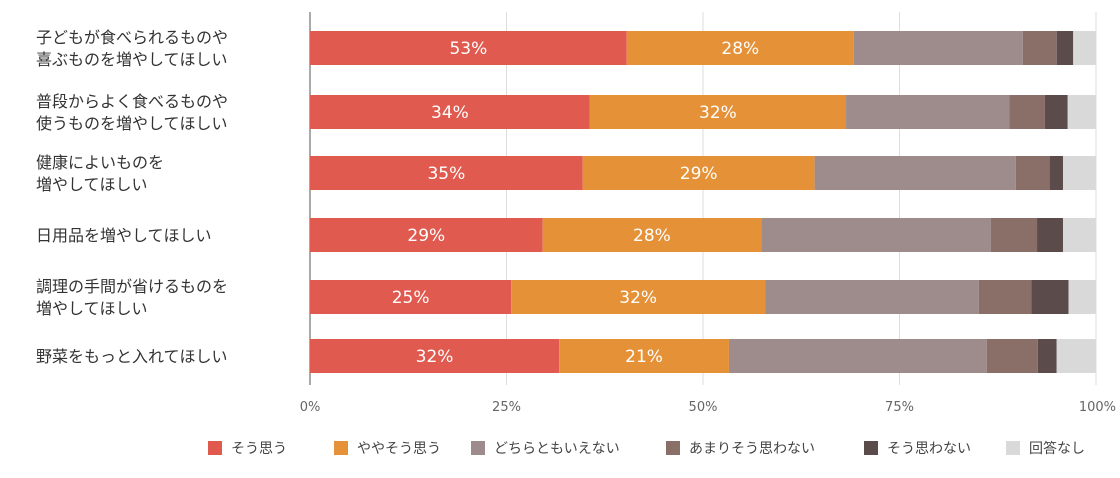  Describe the element at coordinates (259, 449) in the screenshot. I see `legend-label: そう思う` at that location.